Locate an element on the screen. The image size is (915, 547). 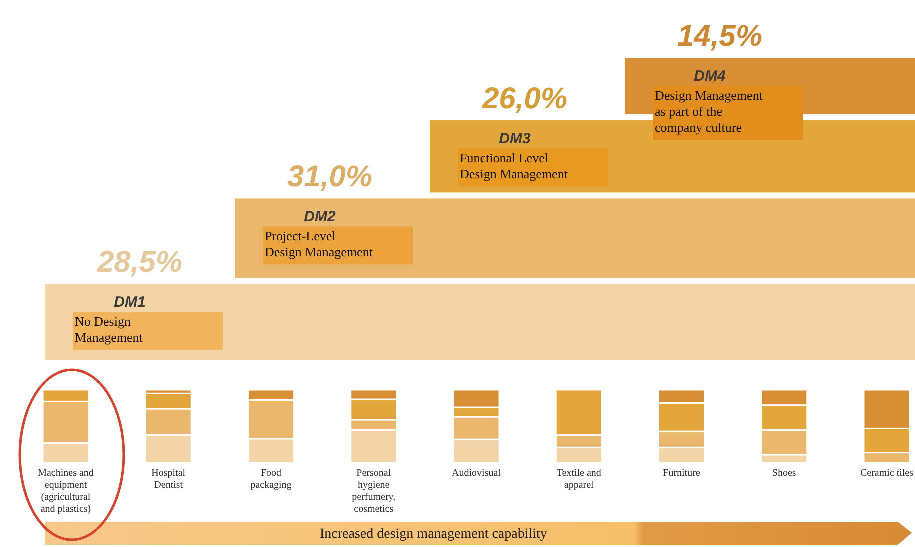
text: Design Management as part of the company culture is located at coordinates (709, 111).